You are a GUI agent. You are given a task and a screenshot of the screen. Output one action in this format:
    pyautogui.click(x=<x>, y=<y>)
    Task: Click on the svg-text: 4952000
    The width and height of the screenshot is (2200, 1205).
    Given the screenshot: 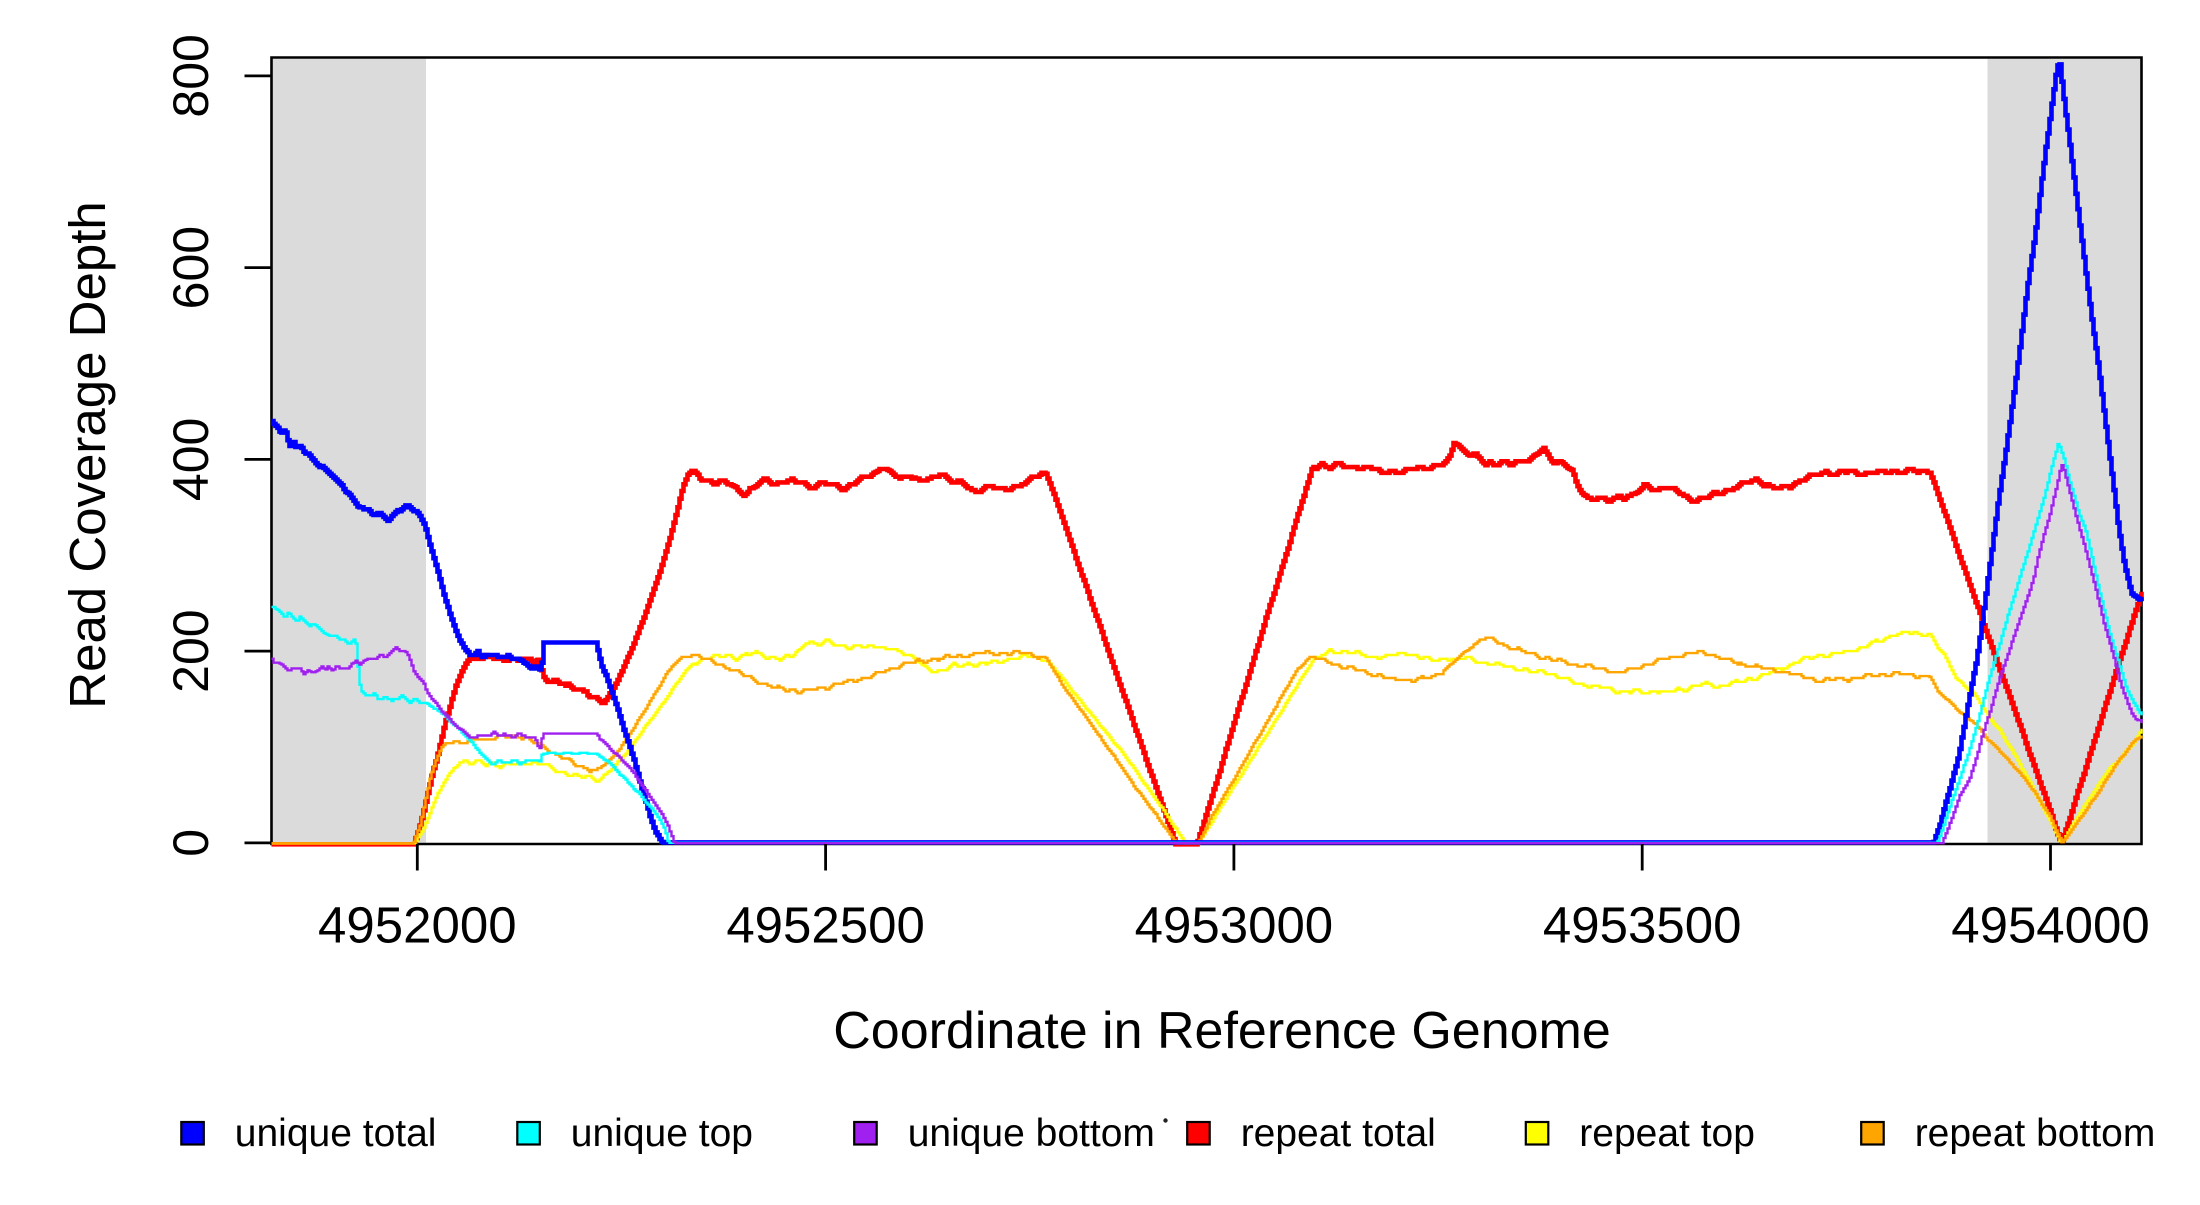 What is the action you would take?
    pyautogui.click(x=417, y=925)
    